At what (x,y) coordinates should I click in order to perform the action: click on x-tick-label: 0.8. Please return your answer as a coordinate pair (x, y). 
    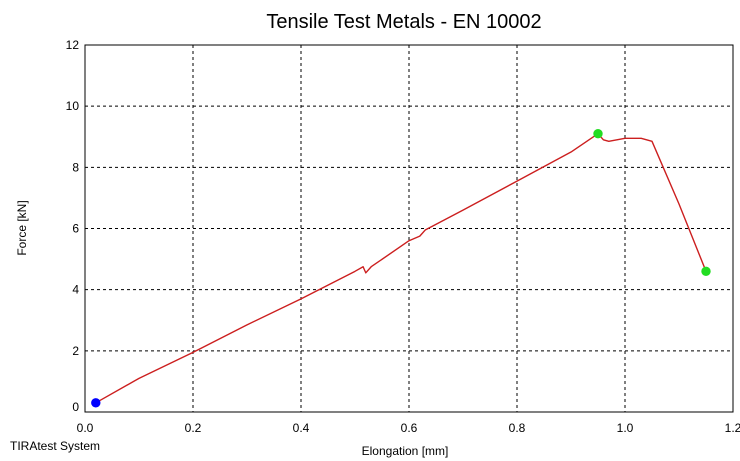
    Looking at the image, I should click on (517, 428).